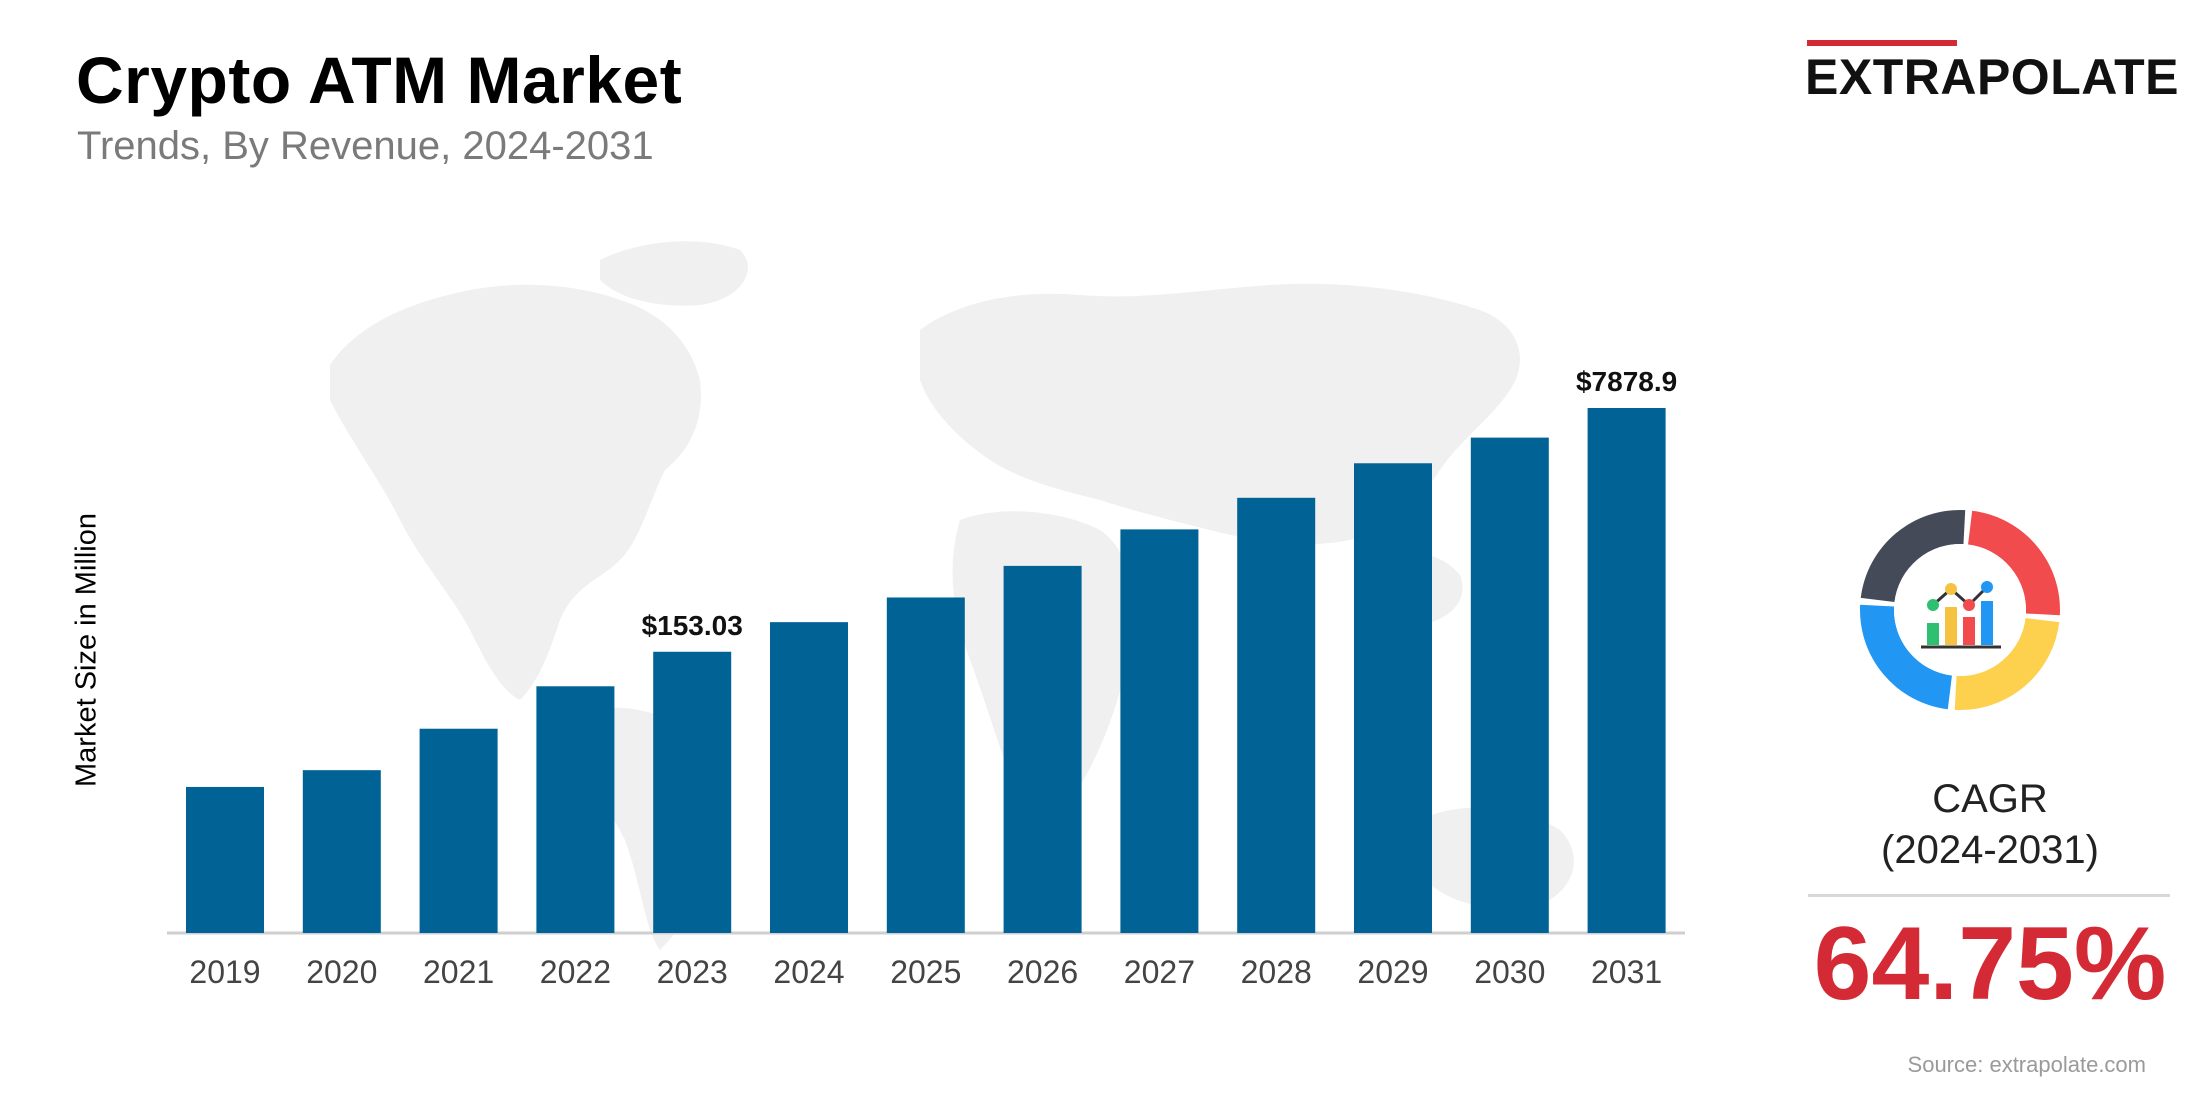 This screenshot has width=2200, height=1100. Describe the element at coordinates (692, 792) in the screenshot. I see `bar-2023` at that location.